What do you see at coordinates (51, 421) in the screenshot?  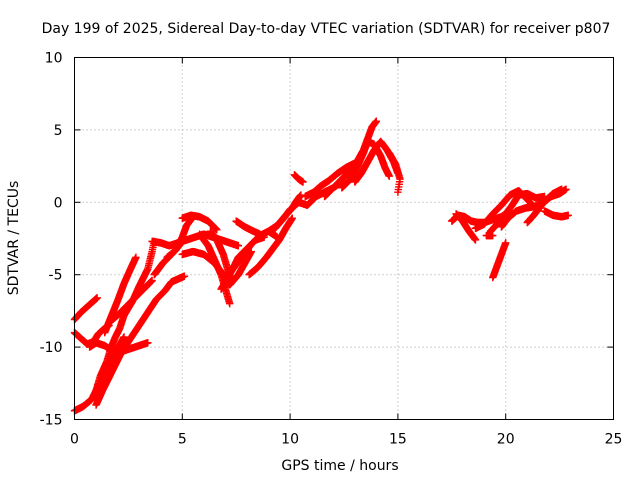 I see `y-tick-label: -15` at bounding box center [51, 421].